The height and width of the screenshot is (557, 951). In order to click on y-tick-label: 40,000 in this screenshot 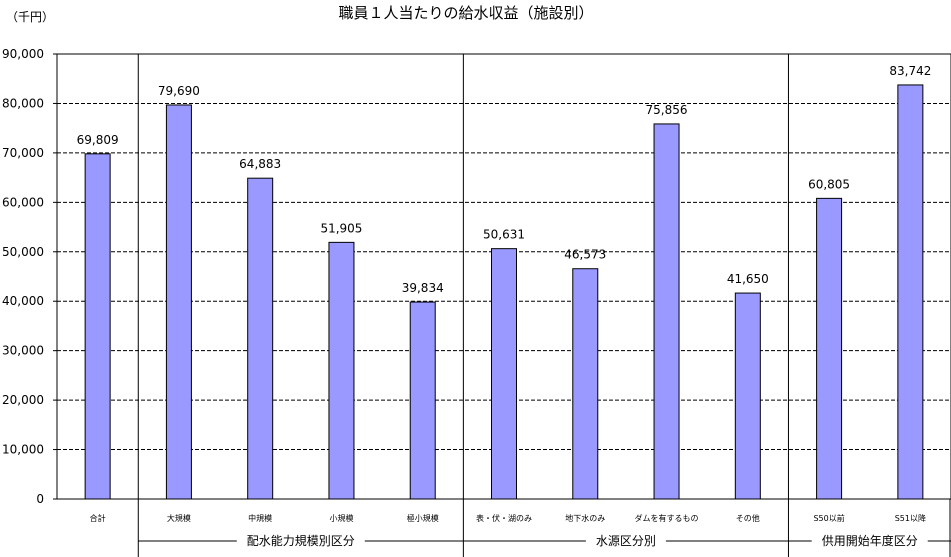, I will do `click(23, 301)`.